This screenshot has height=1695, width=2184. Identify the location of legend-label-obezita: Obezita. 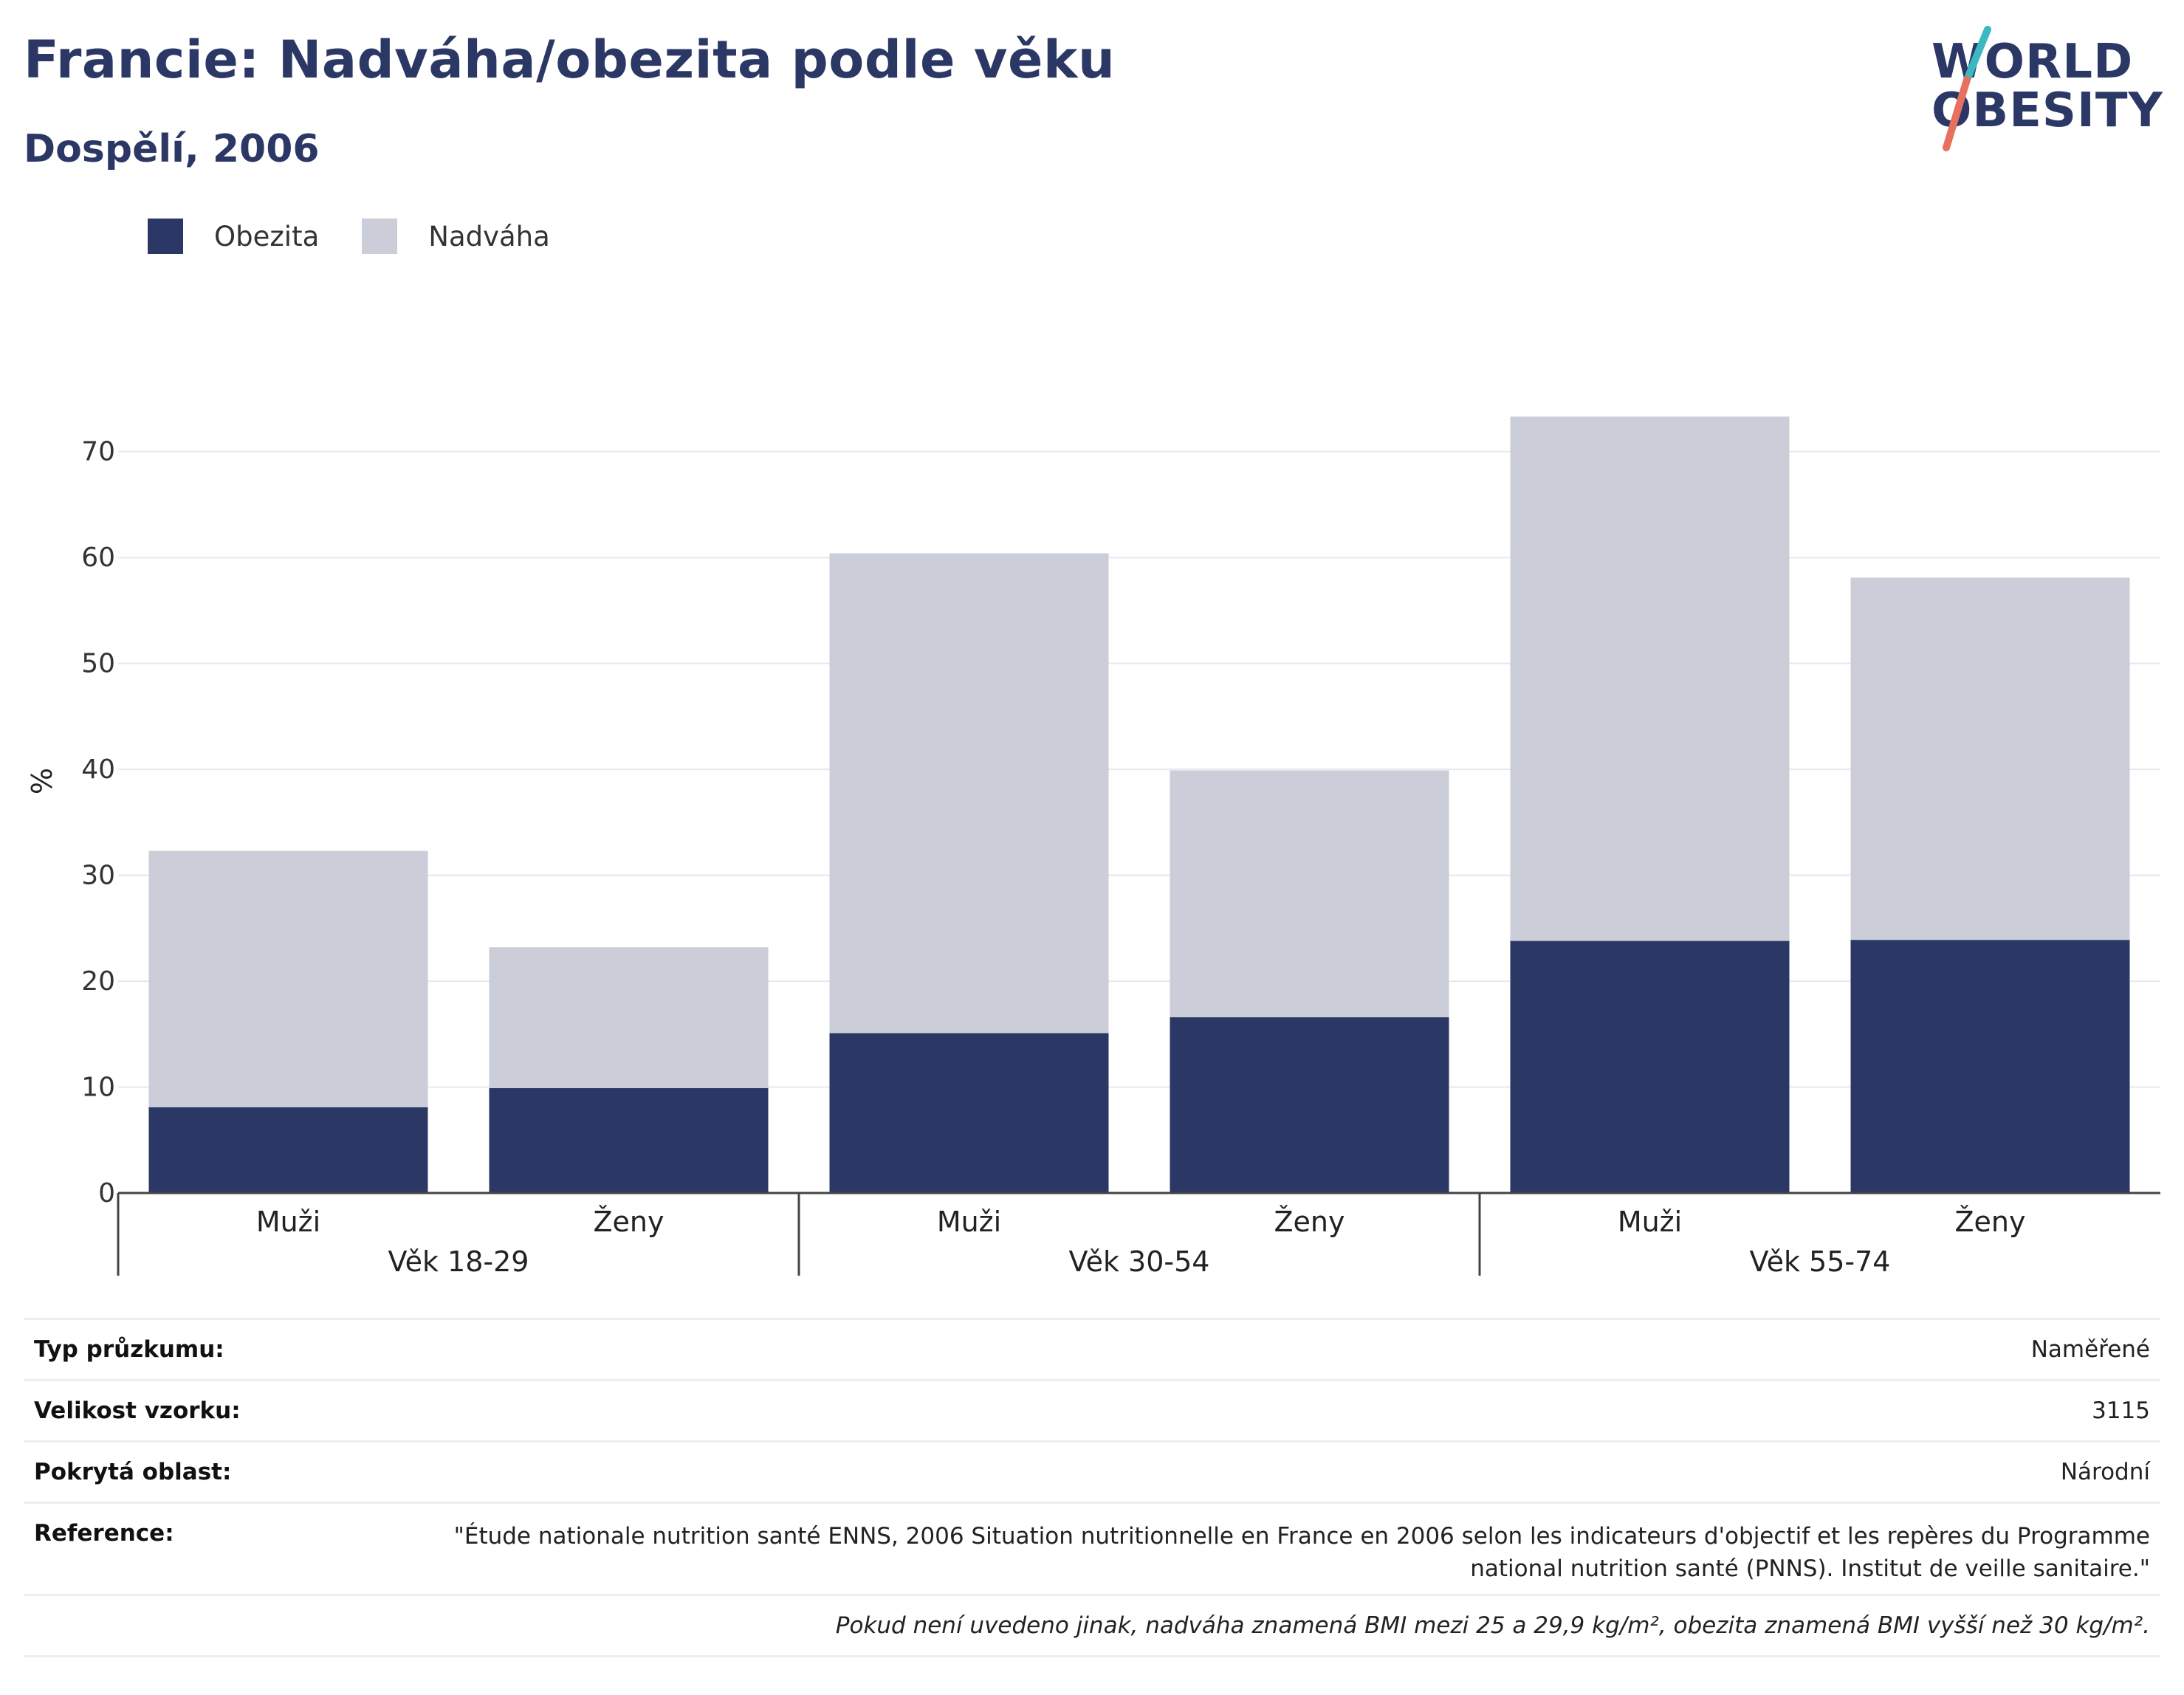
(267, 236).